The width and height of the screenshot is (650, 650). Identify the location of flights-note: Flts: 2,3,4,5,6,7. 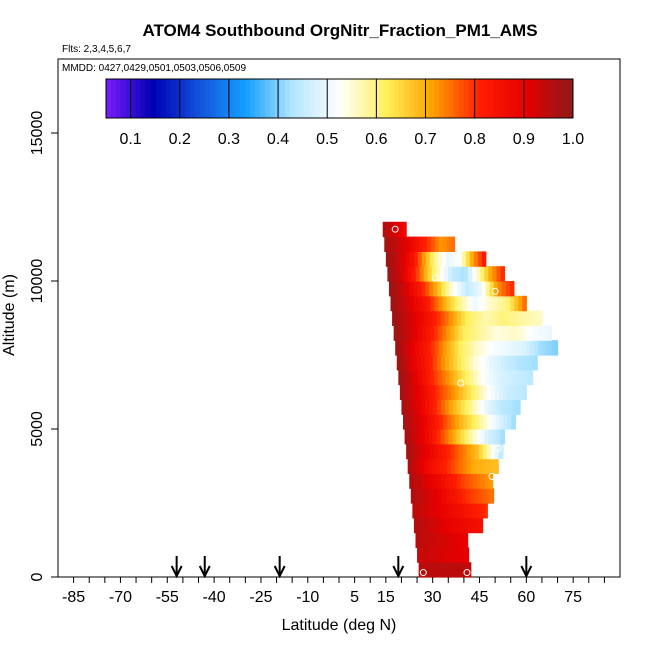
(96, 49).